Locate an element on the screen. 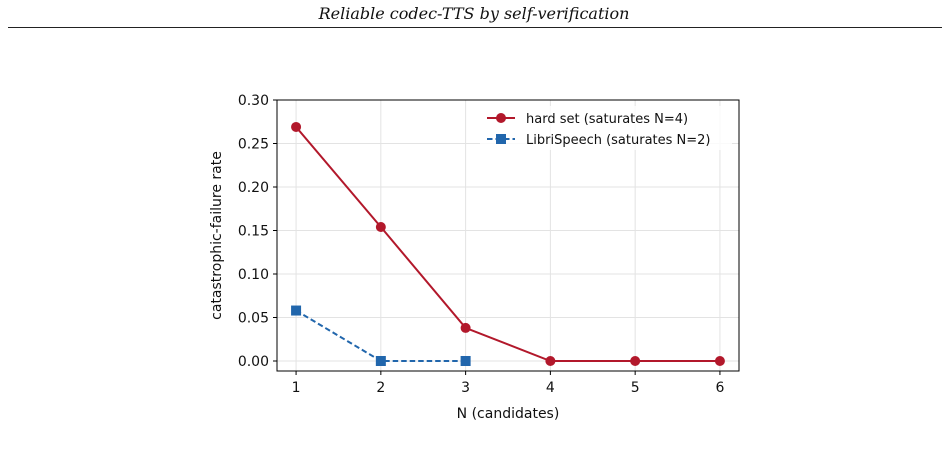 The width and height of the screenshot is (948, 469). legend-entry-label: LibriSpeech (saturates N=2) is located at coordinates (618, 140).